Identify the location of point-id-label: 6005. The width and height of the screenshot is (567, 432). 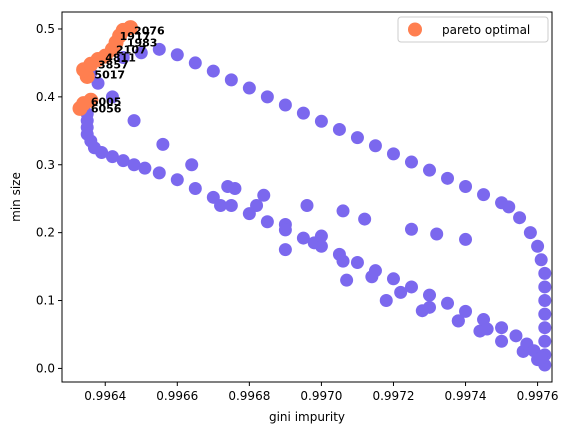
(106, 102).